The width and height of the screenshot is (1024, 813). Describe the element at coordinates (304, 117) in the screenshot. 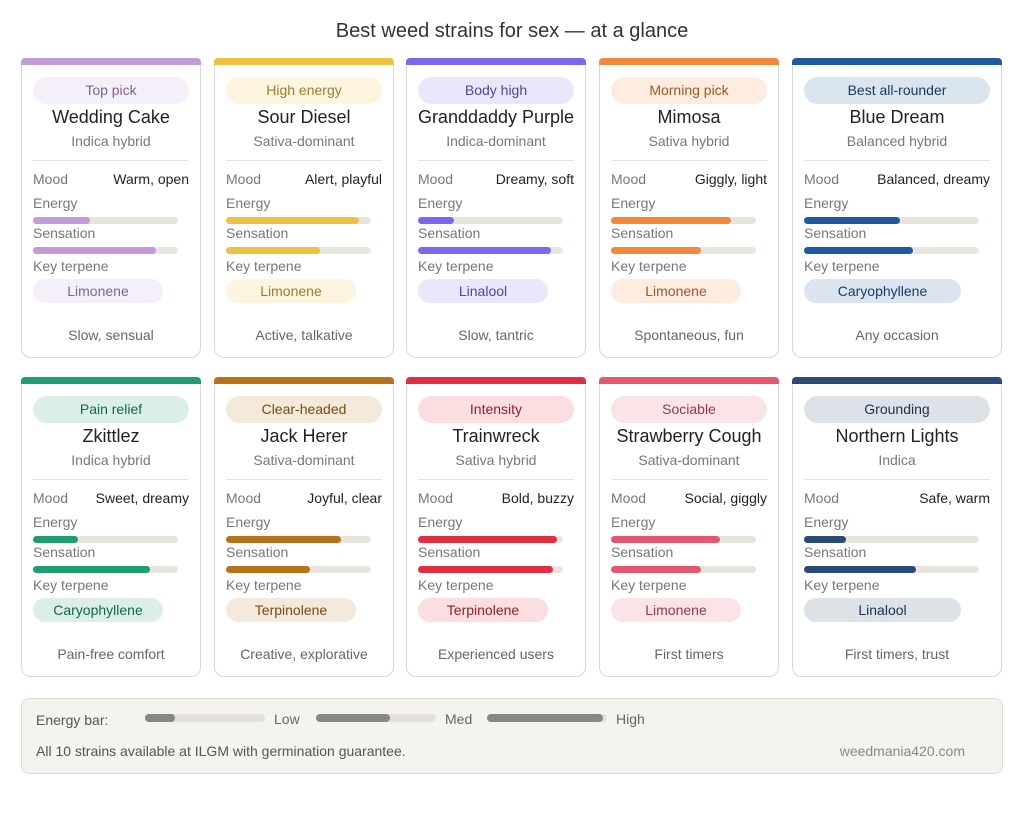

I see `strain-name: Sour Diesel` at that location.